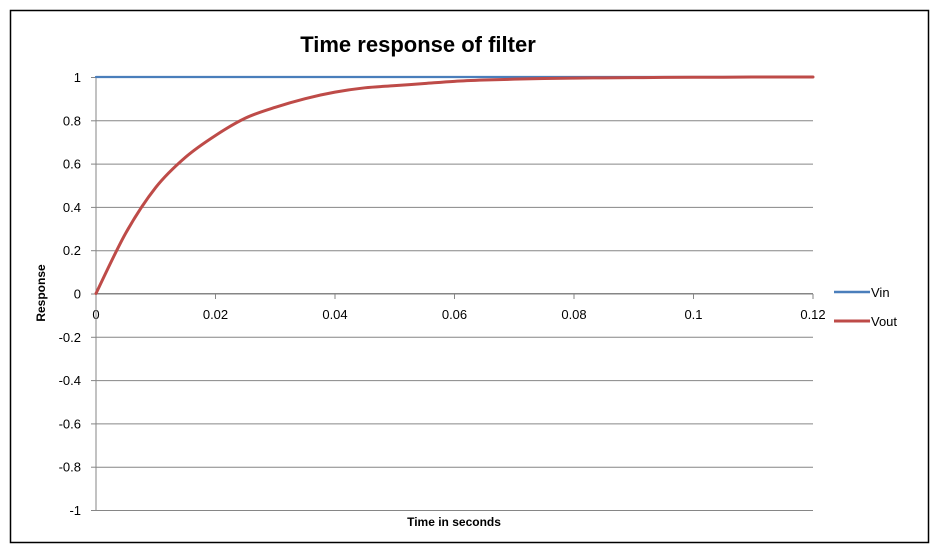  I want to click on y-tick-labels: 1 0.8 0.6 0.4 0.2 0 -0.2 -0.4 -0.6 -0.8 -1, so click(70, 294).